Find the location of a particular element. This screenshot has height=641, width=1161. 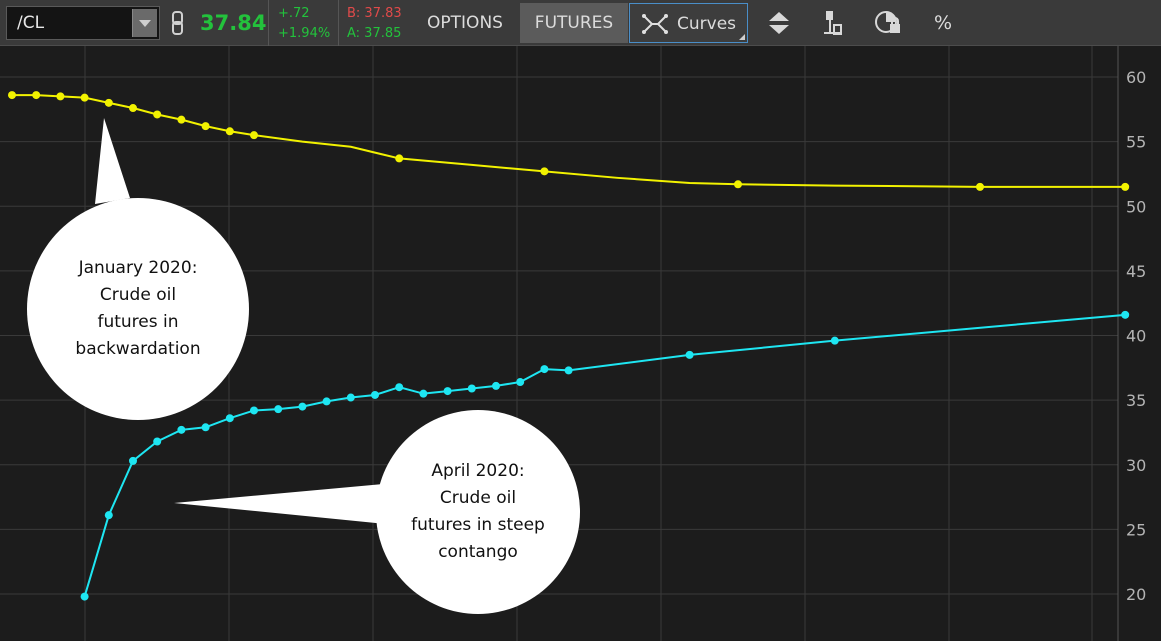

ask-price: A: 37.85 is located at coordinates (374, 33).